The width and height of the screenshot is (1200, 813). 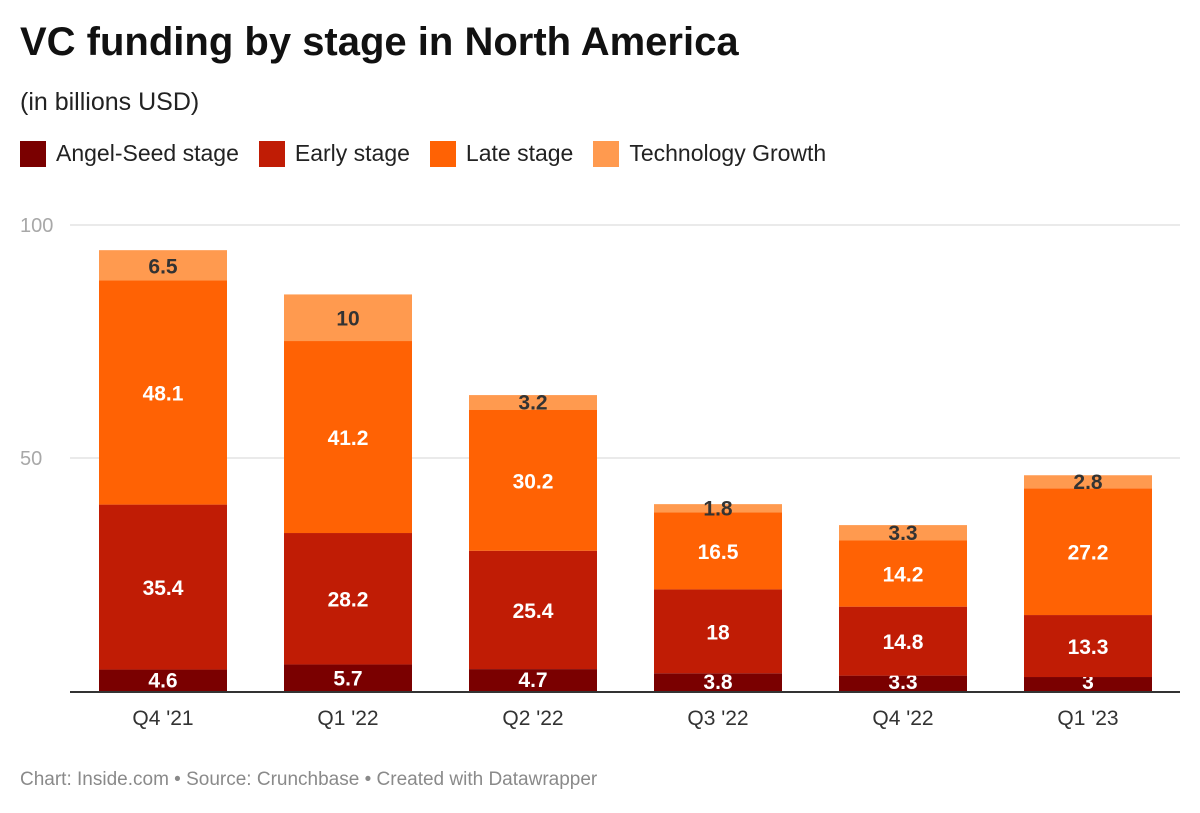 I want to click on data-label-early-stage-q2-22: 25.4, so click(x=533, y=611).